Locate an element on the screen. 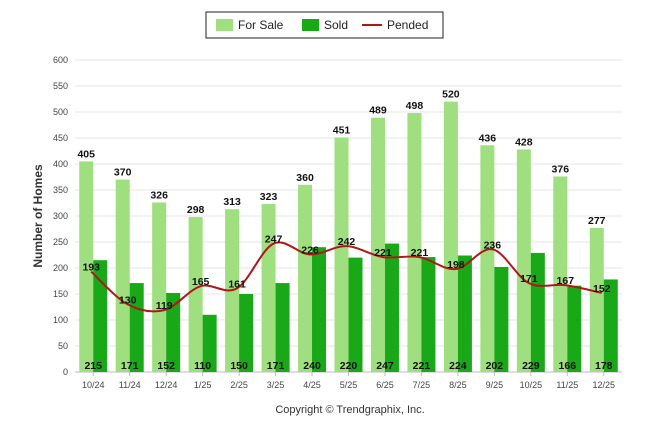  y-axis: 0 50 100 150 200 250 300 350 400 450 500 550 600 is located at coordinates (60, 216).